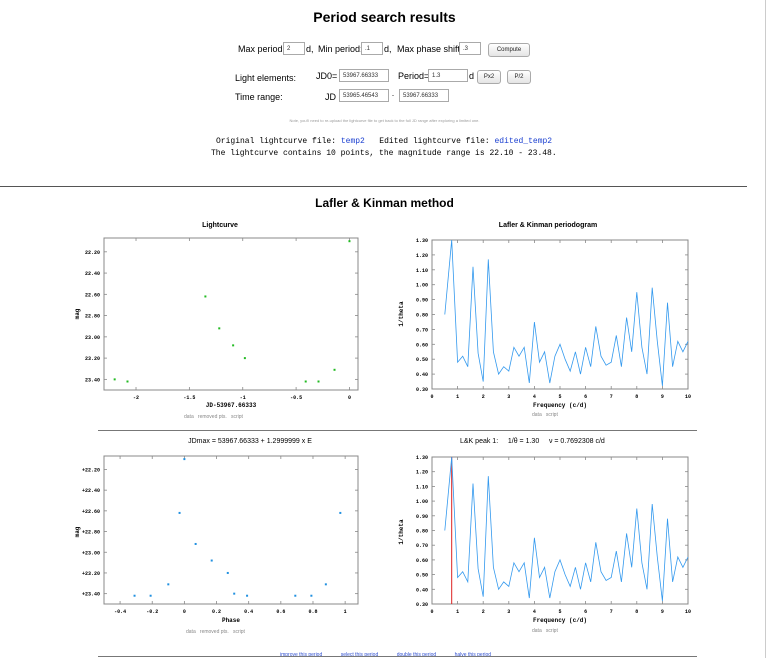  Describe the element at coordinates (422, 473) in the screenshot. I see `y-tick-label: 1.20` at that location.